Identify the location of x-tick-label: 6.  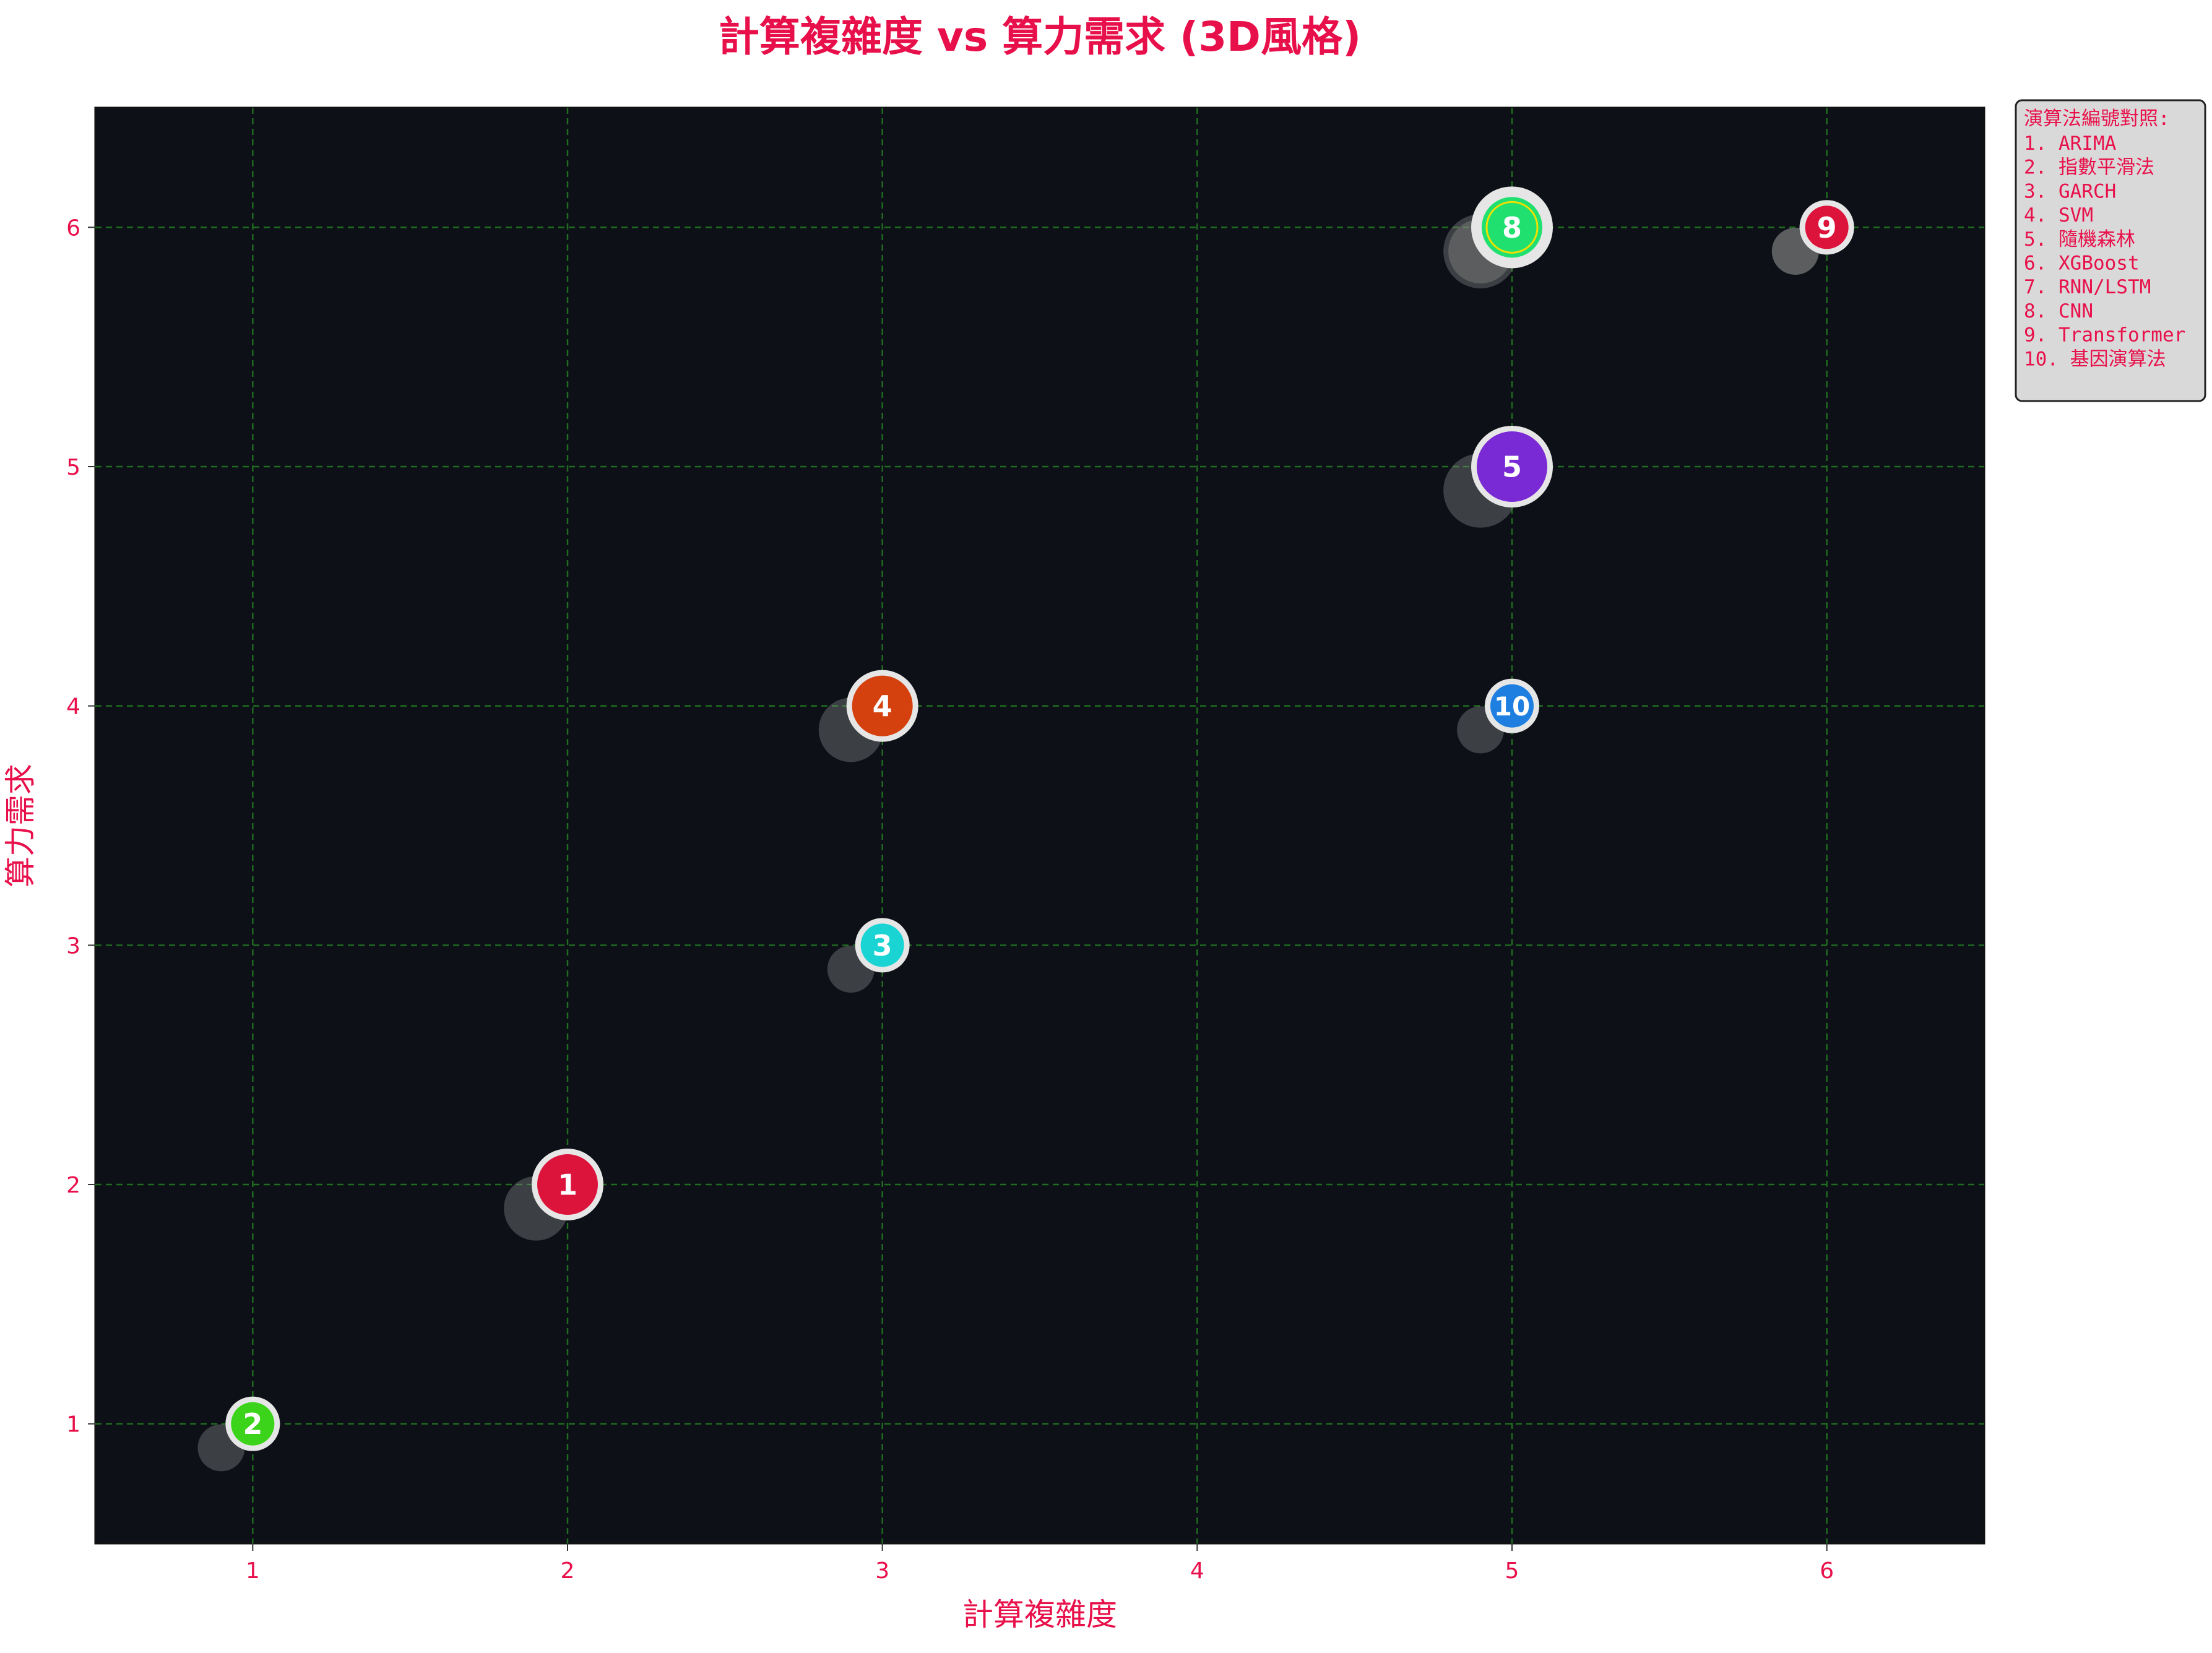
(1827, 1571).